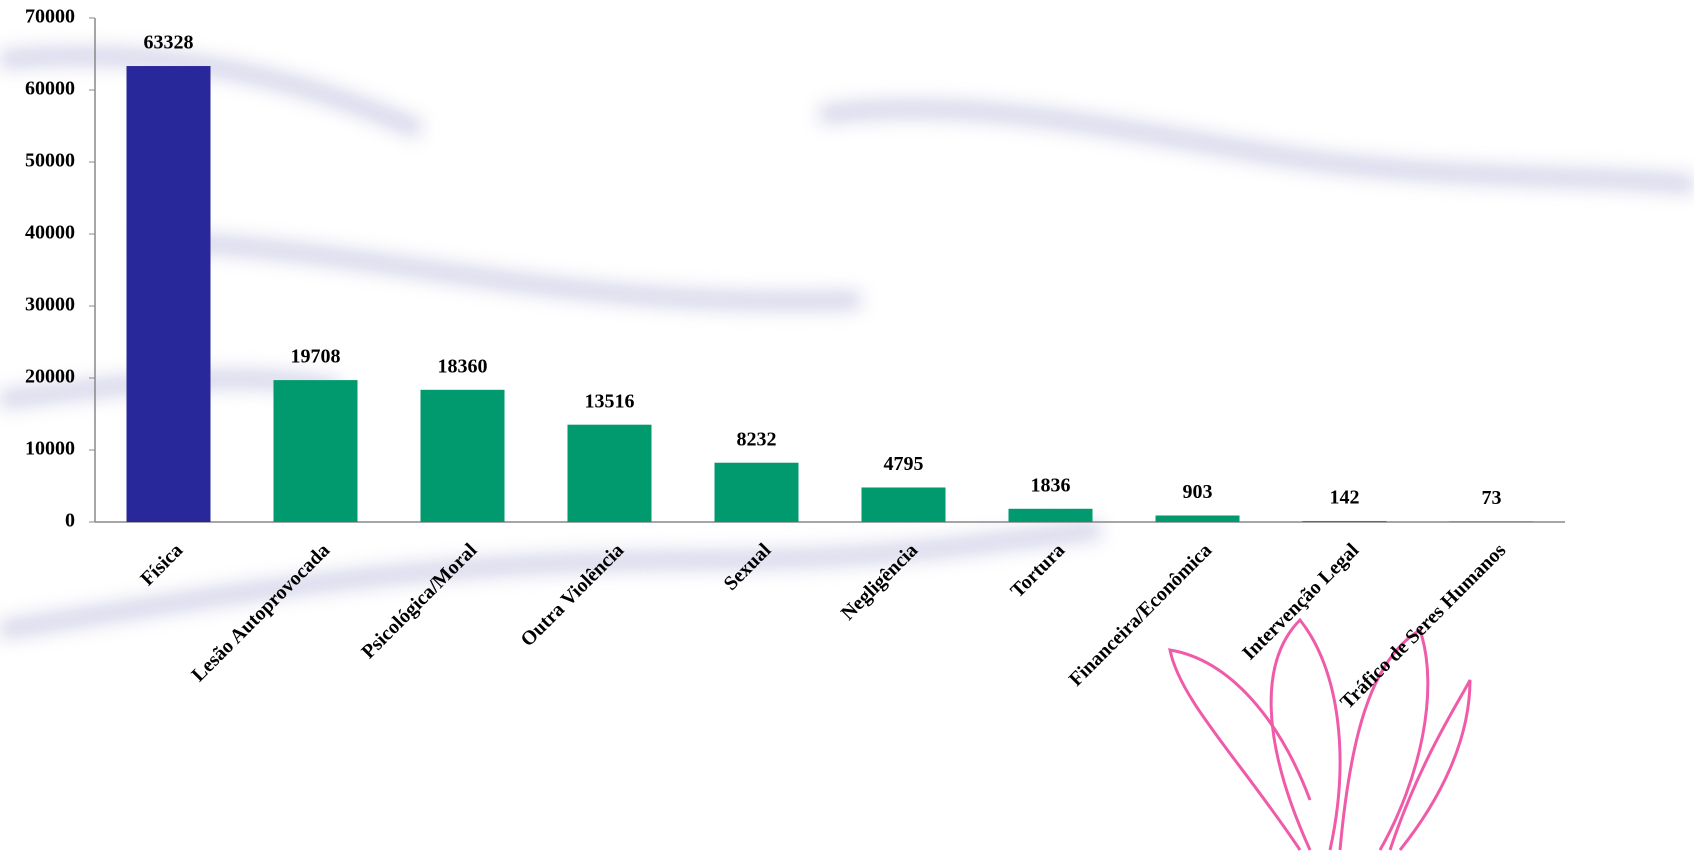 This screenshot has height=856, width=1694. What do you see at coordinates (260, 612) in the screenshot?
I see `x-tick-label: Lesão Autoprovocada` at bounding box center [260, 612].